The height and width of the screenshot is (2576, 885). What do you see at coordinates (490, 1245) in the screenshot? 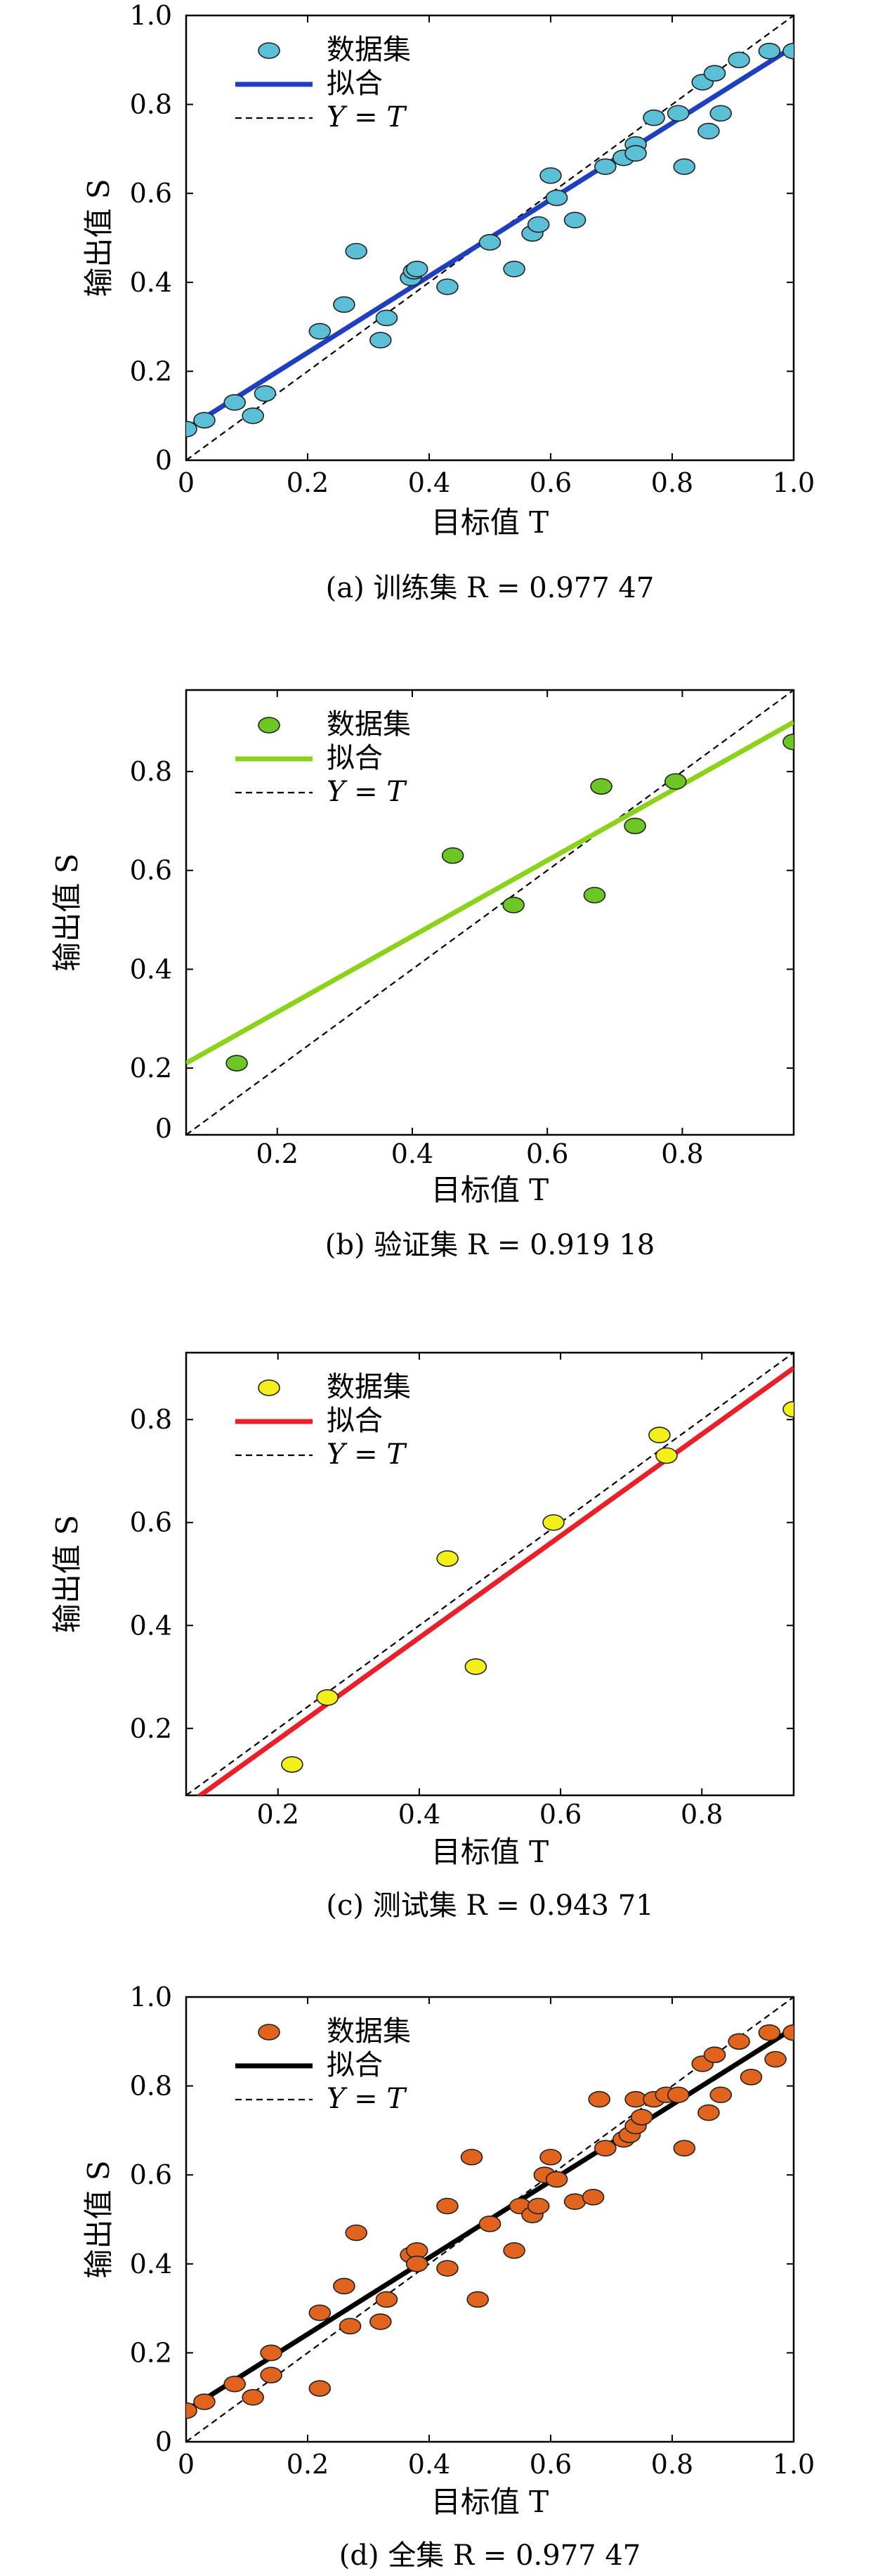
I see `chart-caption: (b) 验证集 R = 0.919 18` at bounding box center [490, 1245].